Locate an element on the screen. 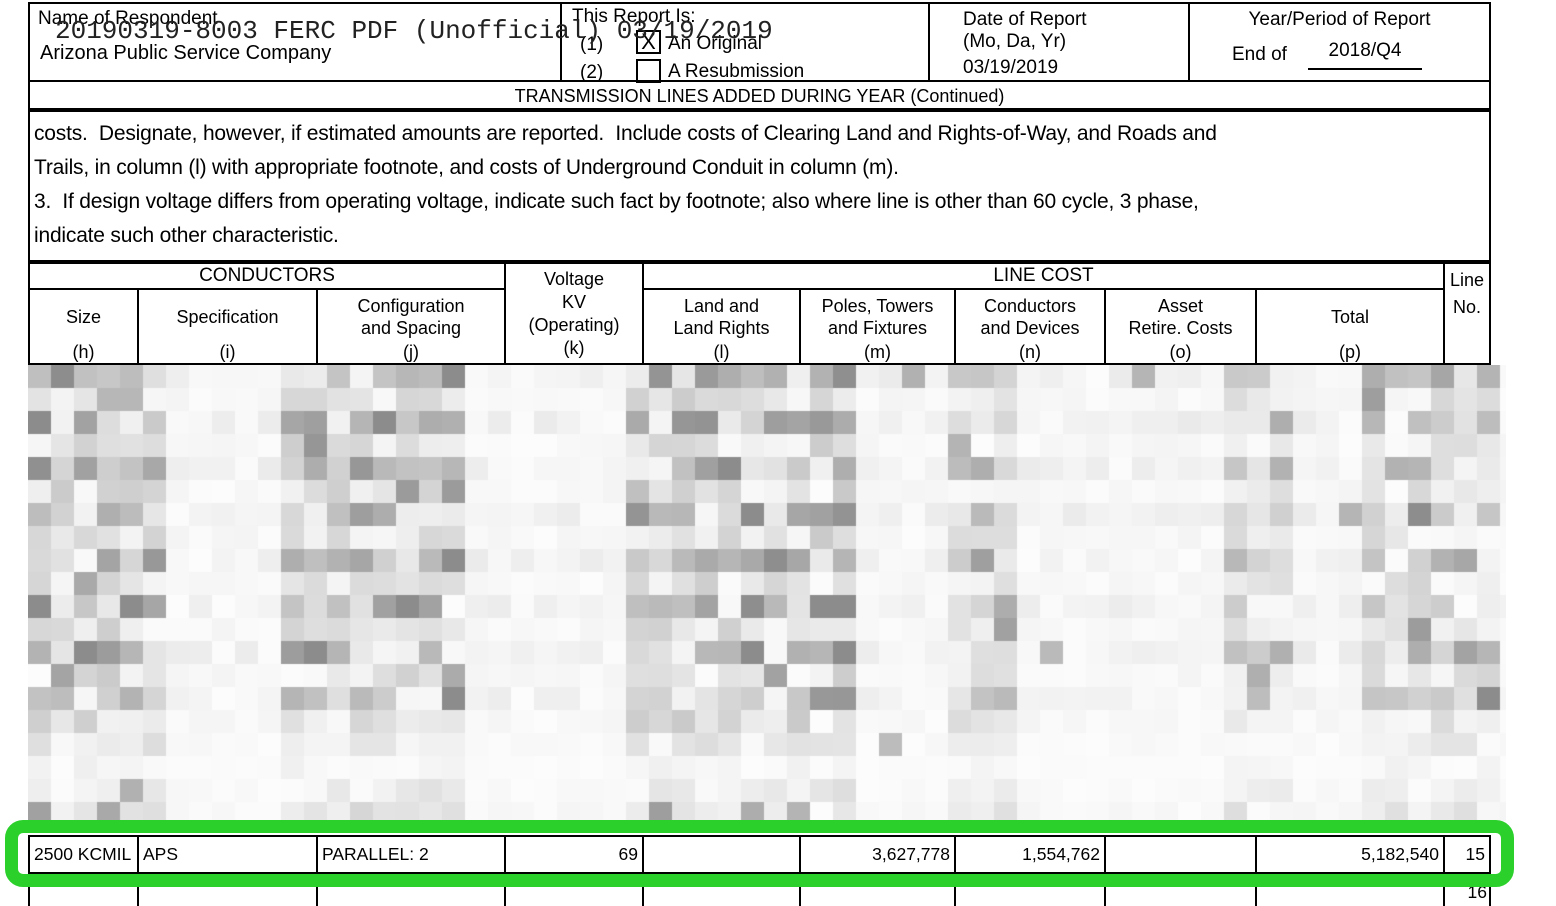 This screenshot has height=906, width=1556. col-header-total: Total (p) is located at coordinates (1351, 326).